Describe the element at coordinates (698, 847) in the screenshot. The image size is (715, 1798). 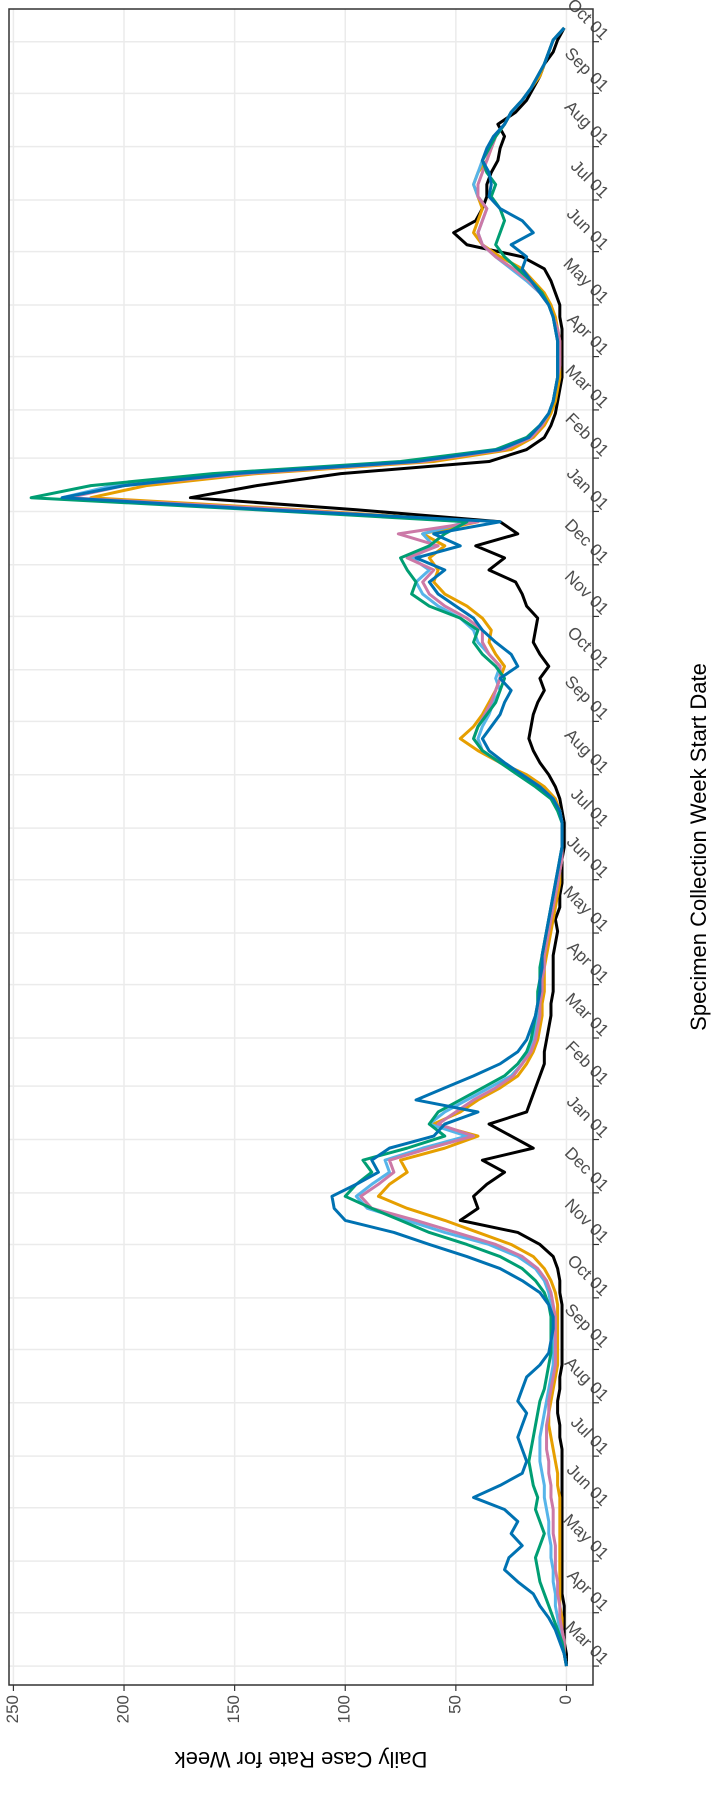
I see `x-axis-title: Specimen Collection Week Start Date` at that location.